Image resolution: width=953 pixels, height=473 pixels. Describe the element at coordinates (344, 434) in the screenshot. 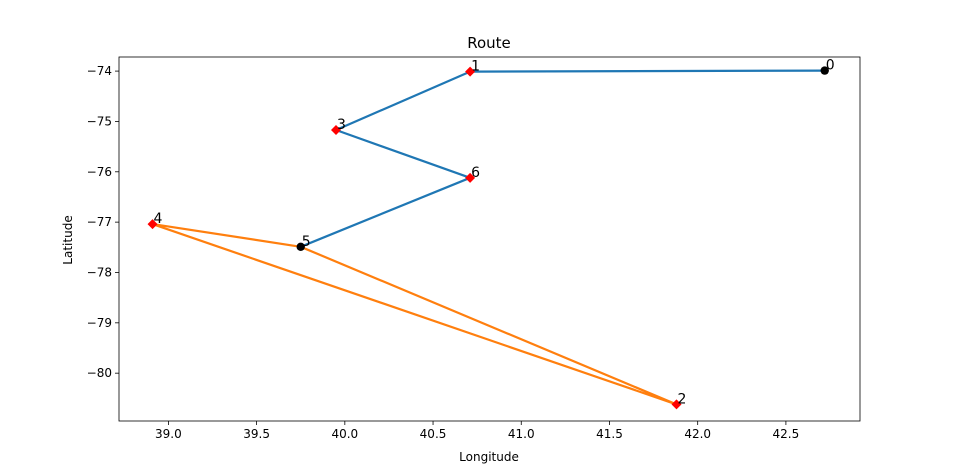

I see `x-tick-label: 40.0` at that location.